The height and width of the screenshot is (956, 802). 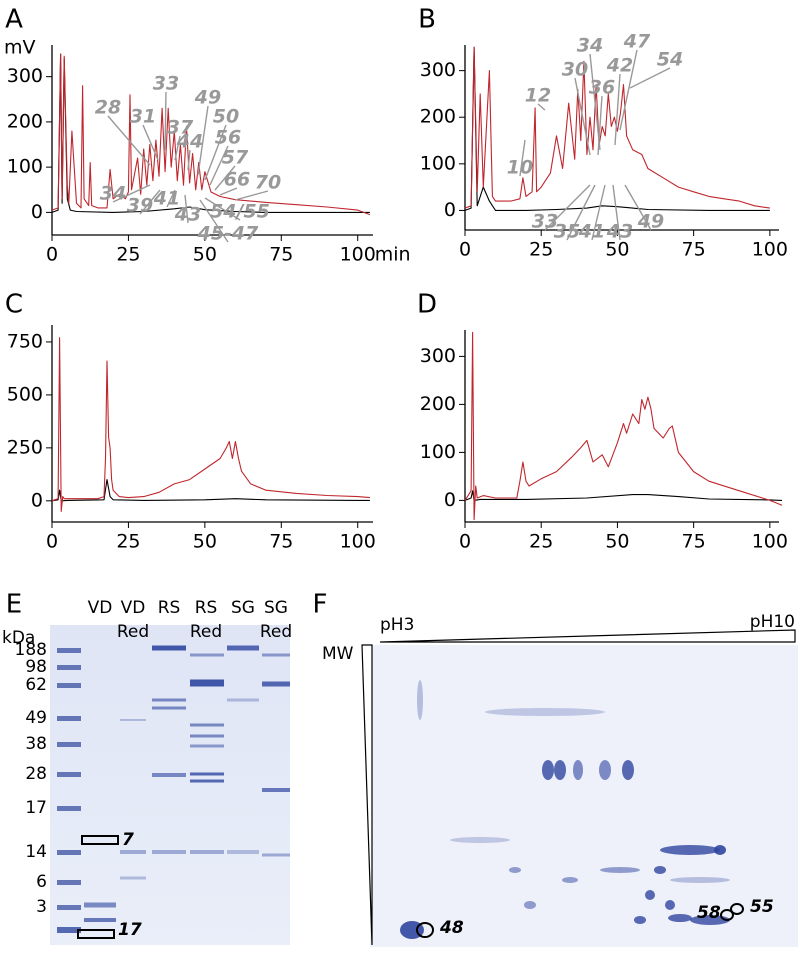 What do you see at coordinates (226, 117) in the screenshot?
I see `peak-annotation: 50` at bounding box center [226, 117].